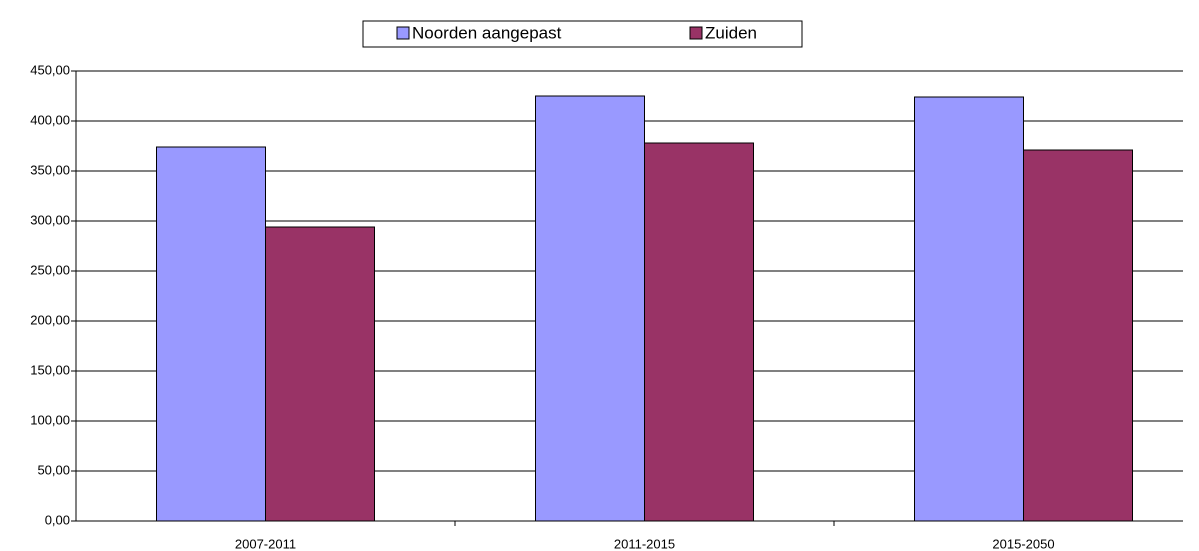 The width and height of the screenshot is (1199, 551). What do you see at coordinates (582, 34) in the screenshot?
I see `legend-box` at bounding box center [582, 34].